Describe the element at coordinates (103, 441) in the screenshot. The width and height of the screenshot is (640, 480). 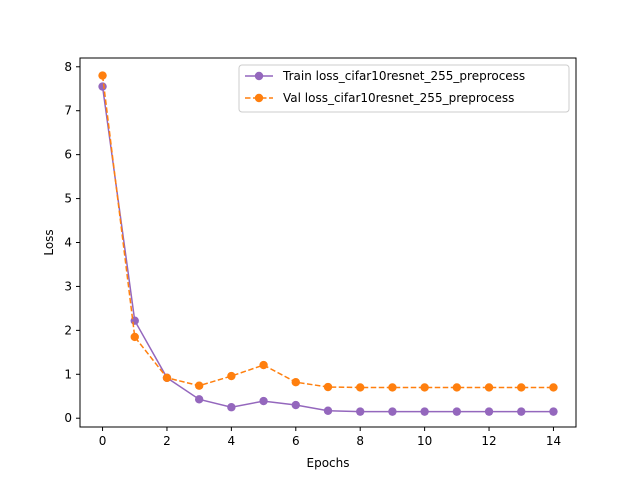
I see `x-tick-label: 0` at that location.